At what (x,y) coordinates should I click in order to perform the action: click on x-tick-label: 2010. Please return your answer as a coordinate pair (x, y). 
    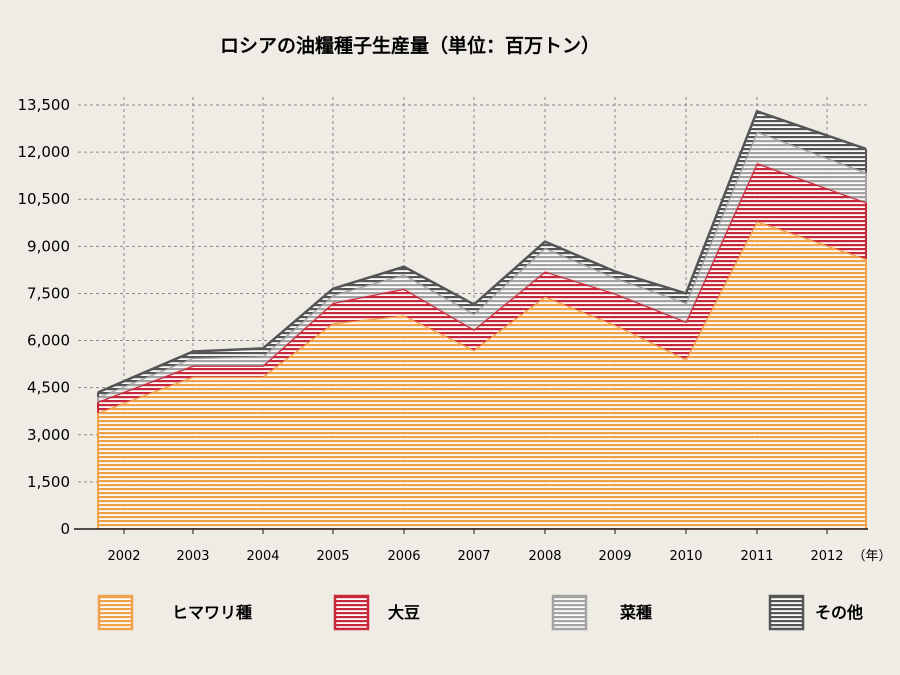
    Looking at the image, I should click on (685, 556).